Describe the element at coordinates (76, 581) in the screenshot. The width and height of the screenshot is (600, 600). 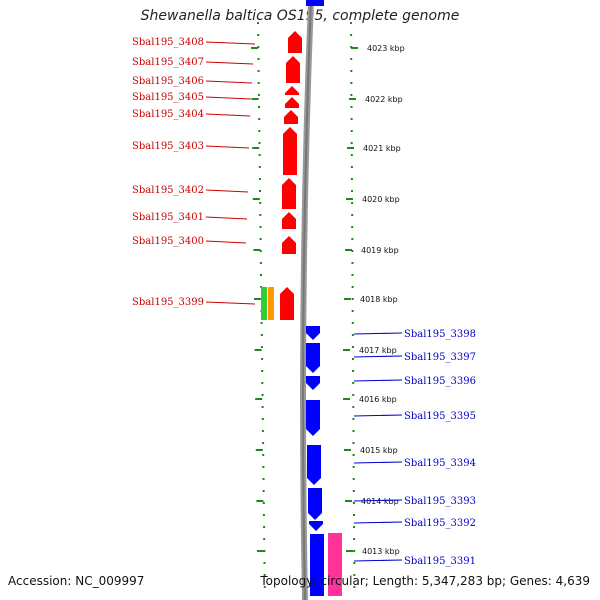
I see `accession-text: Accession: NC_009997` at that location.